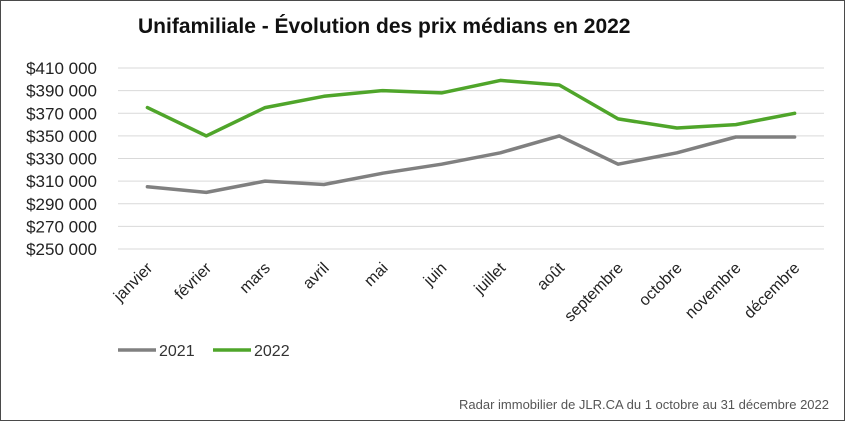 The width and height of the screenshot is (845, 421). What do you see at coordinates (772, 291) in the screenshot?
I see `x-tick-label: décembre` at bounding box center [772, 291].